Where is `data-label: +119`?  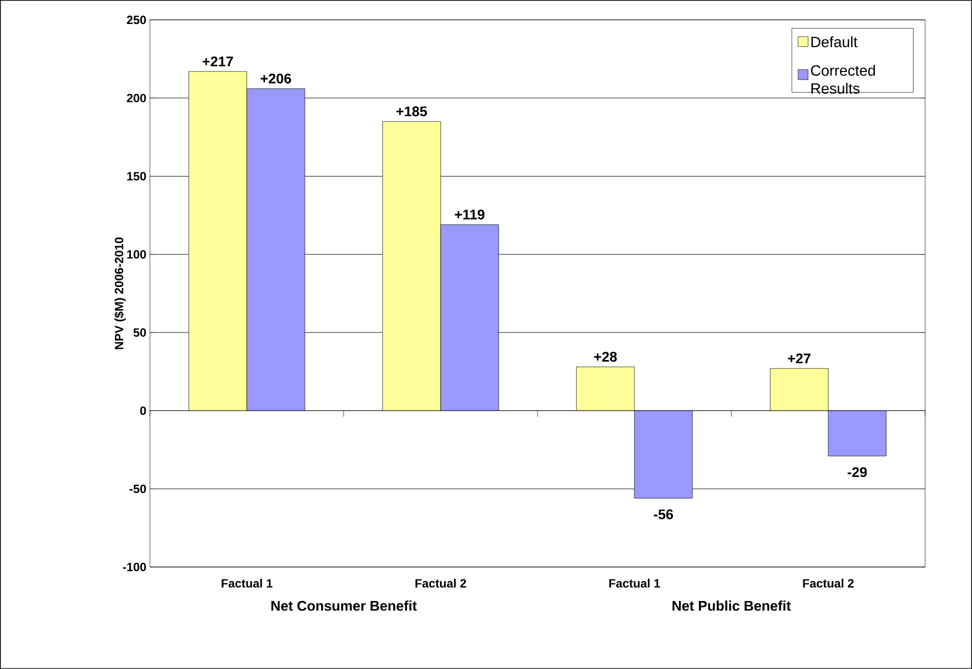 data-label: +119 is located at coordinates (469, 215).